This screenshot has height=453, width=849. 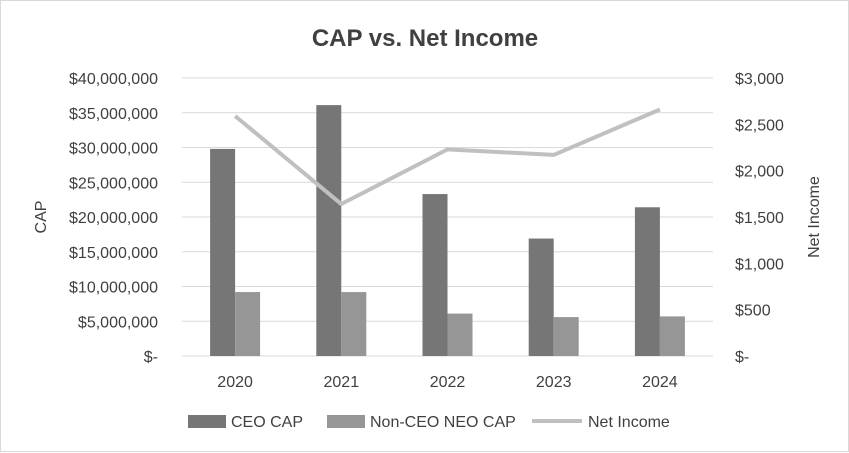 I want to click on legend-label: CEO CAP, so click(x=267, y=422).